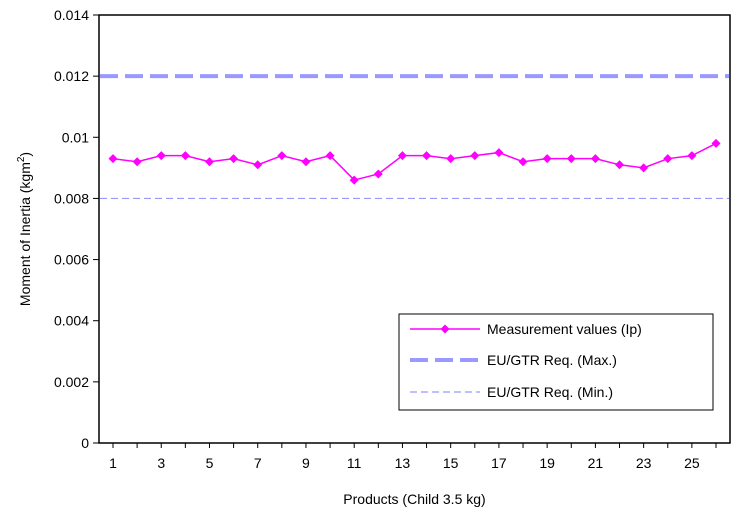 The image size is (739, 514). What do you see at coordinates (71, 15) in the screenshot?
I see `y-tick-label: 0.014` at bounding box center [71, 15].